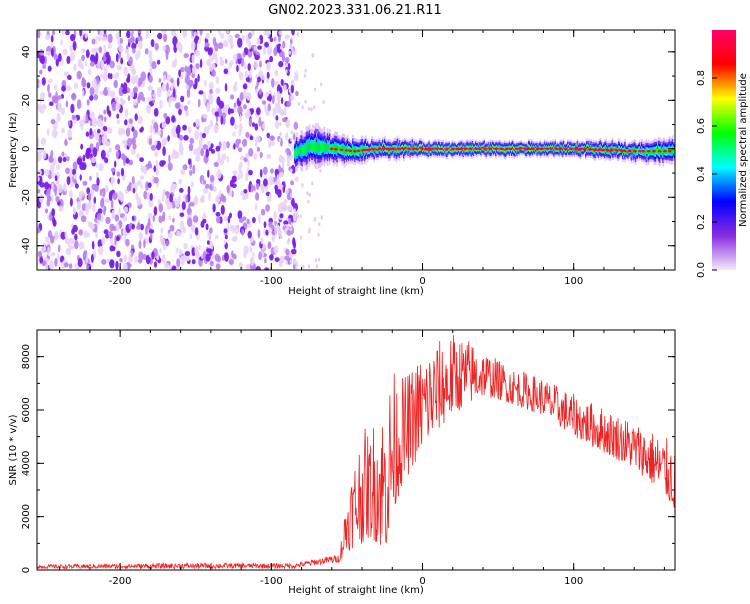 This screenshot has width=750, height=604. I want to click on snr-ytick-label: 6000, so click(26, 409).